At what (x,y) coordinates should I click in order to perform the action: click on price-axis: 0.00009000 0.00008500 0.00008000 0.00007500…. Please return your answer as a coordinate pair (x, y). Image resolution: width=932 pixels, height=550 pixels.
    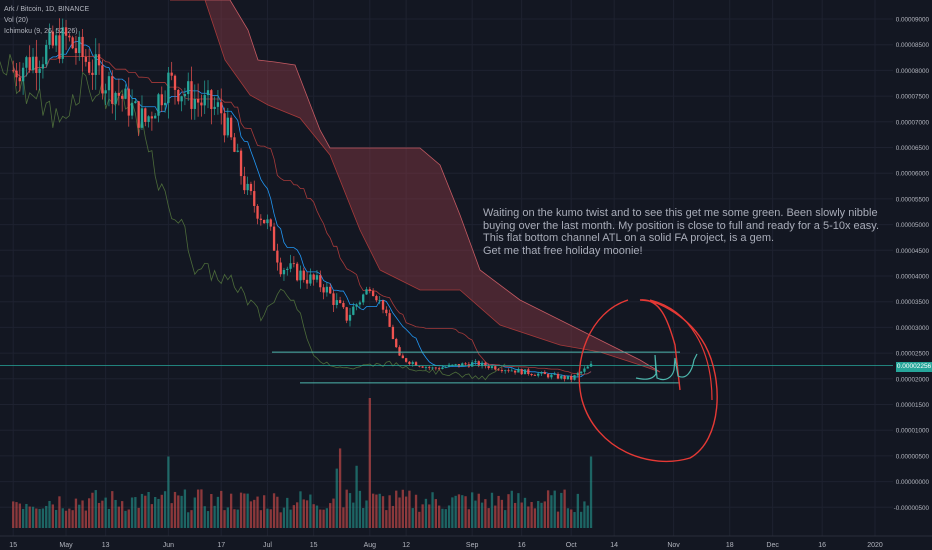
    Looking at the image, I should click on (912, 275).